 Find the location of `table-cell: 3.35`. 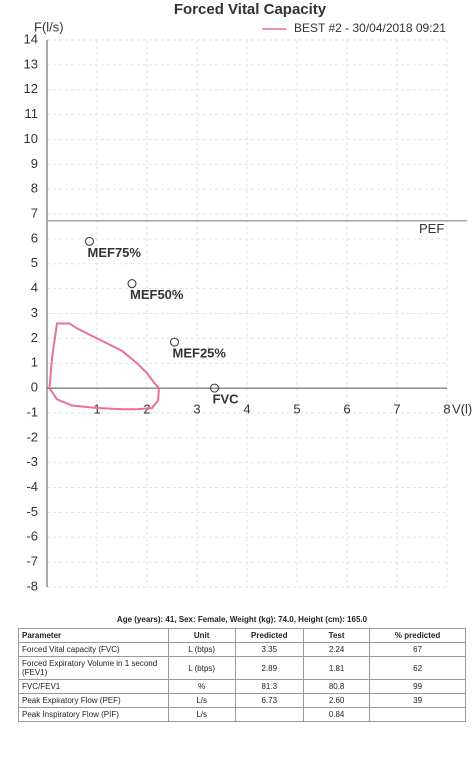

table-cell: 3.35 is located at coordinates (269, 649).